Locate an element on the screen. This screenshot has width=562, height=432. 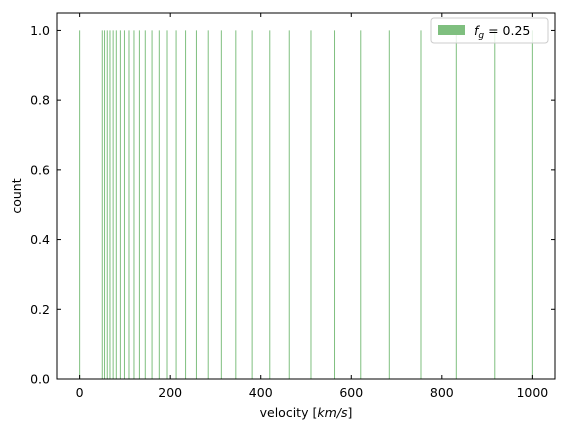
legend-label-symbol: f is located at coordinates (477, 30).